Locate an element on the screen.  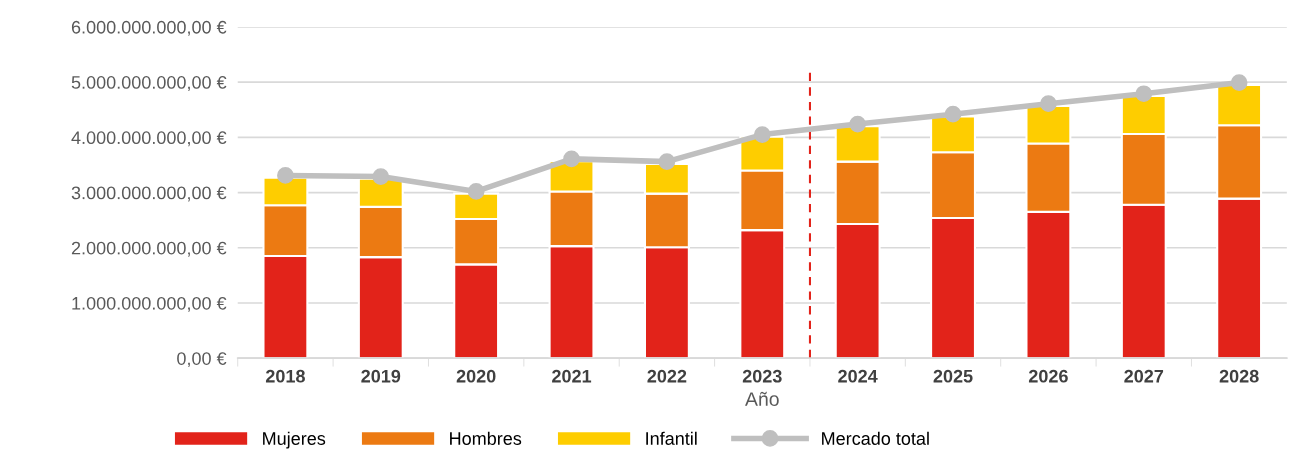
x-tick-label: 2022 is located at coordinates (667, 376).